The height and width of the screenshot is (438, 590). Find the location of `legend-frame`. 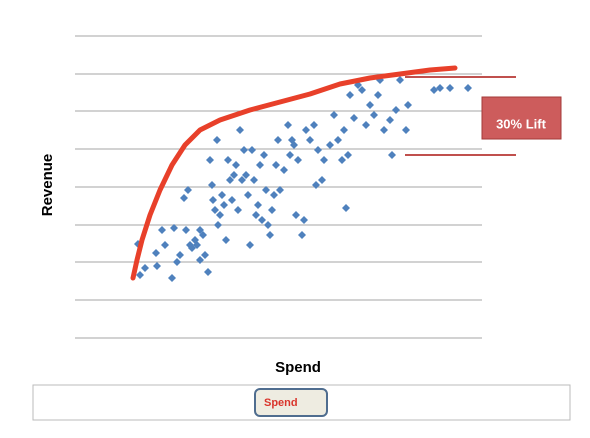

legend-frame is located at coordinates (301, 402).